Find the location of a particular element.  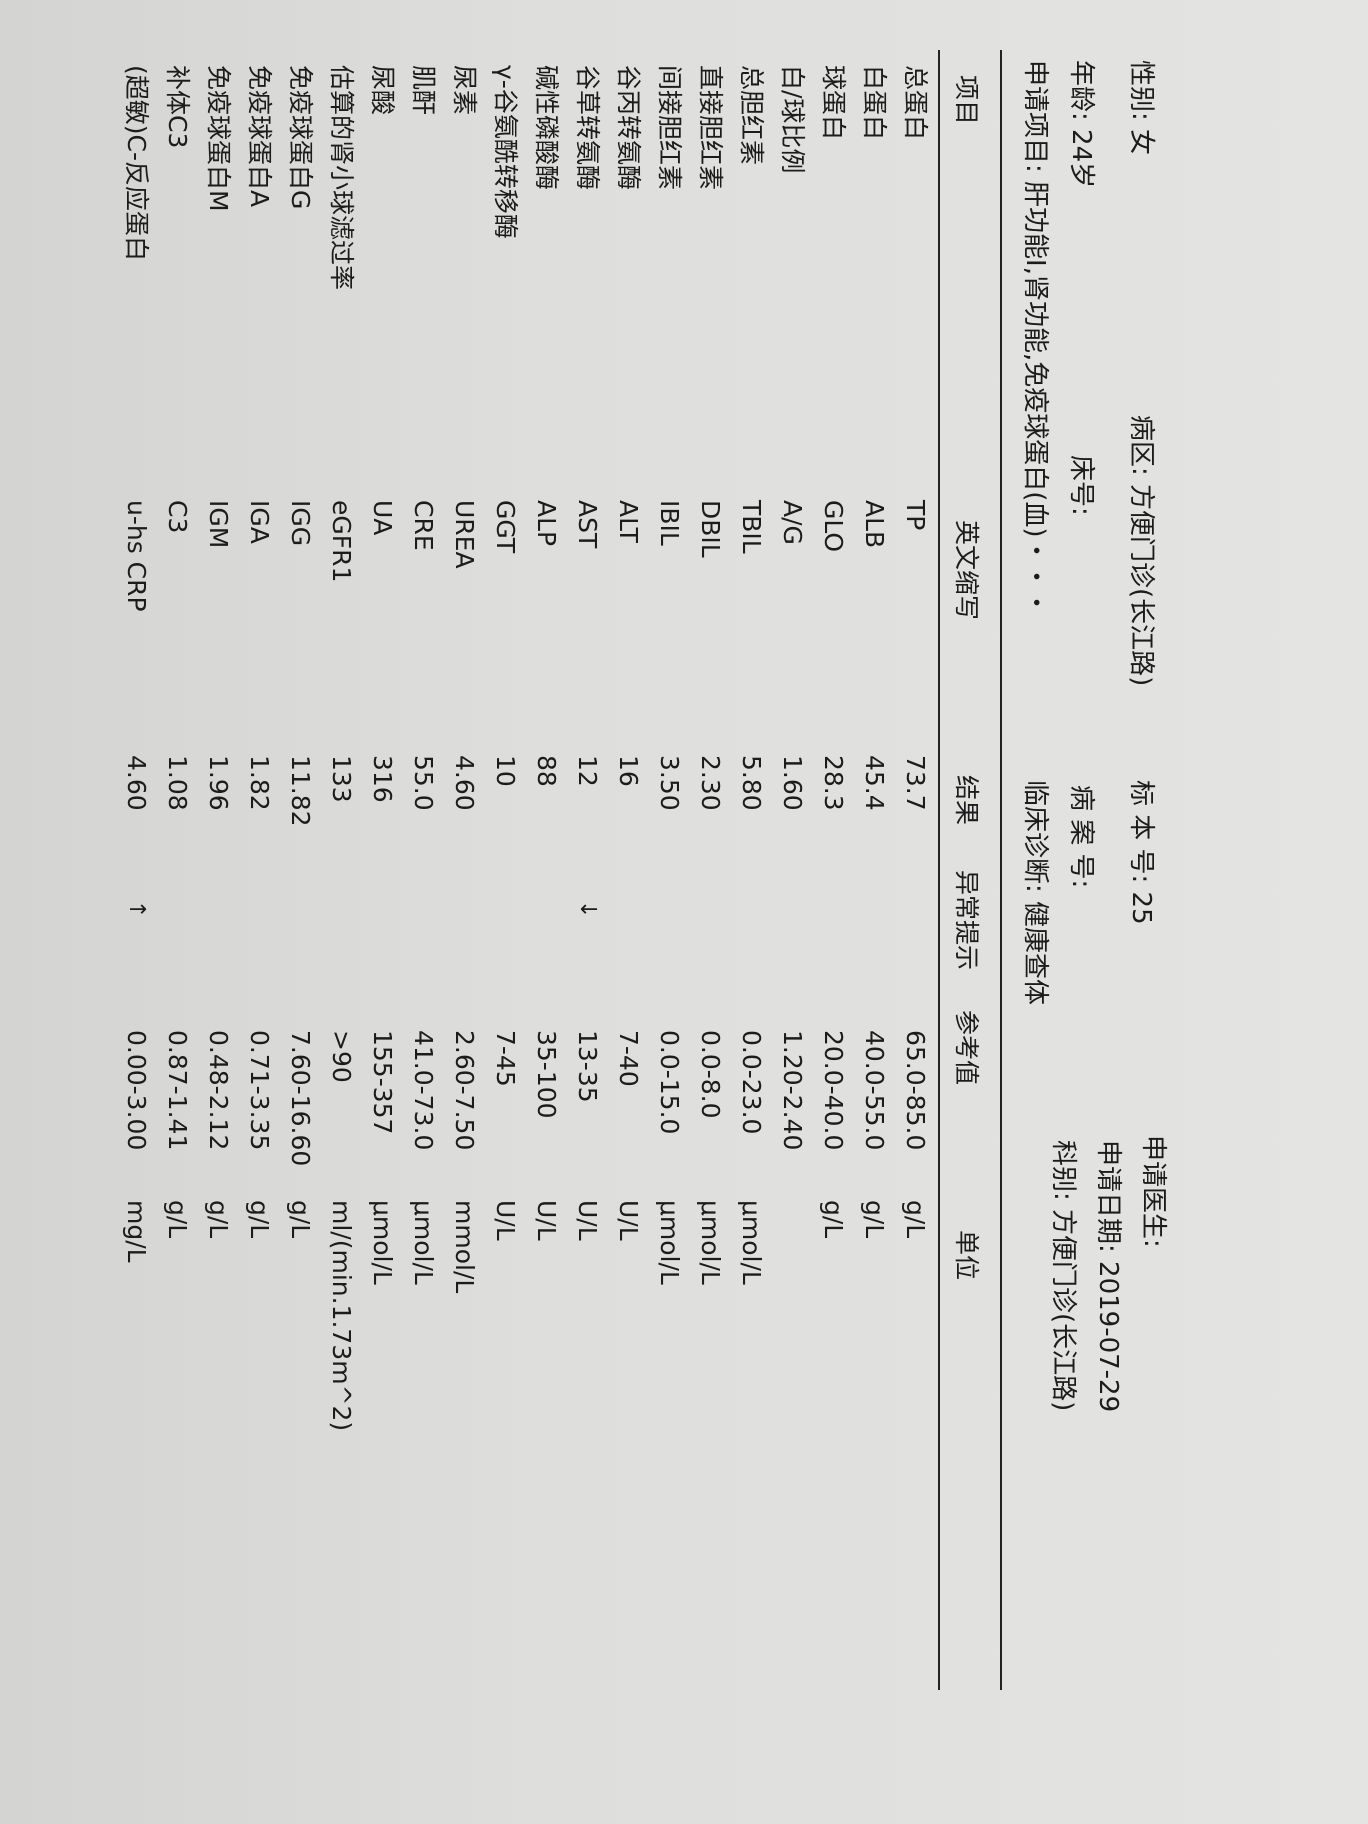

col-header-result: 结果 is located at coordinates (966, 800).